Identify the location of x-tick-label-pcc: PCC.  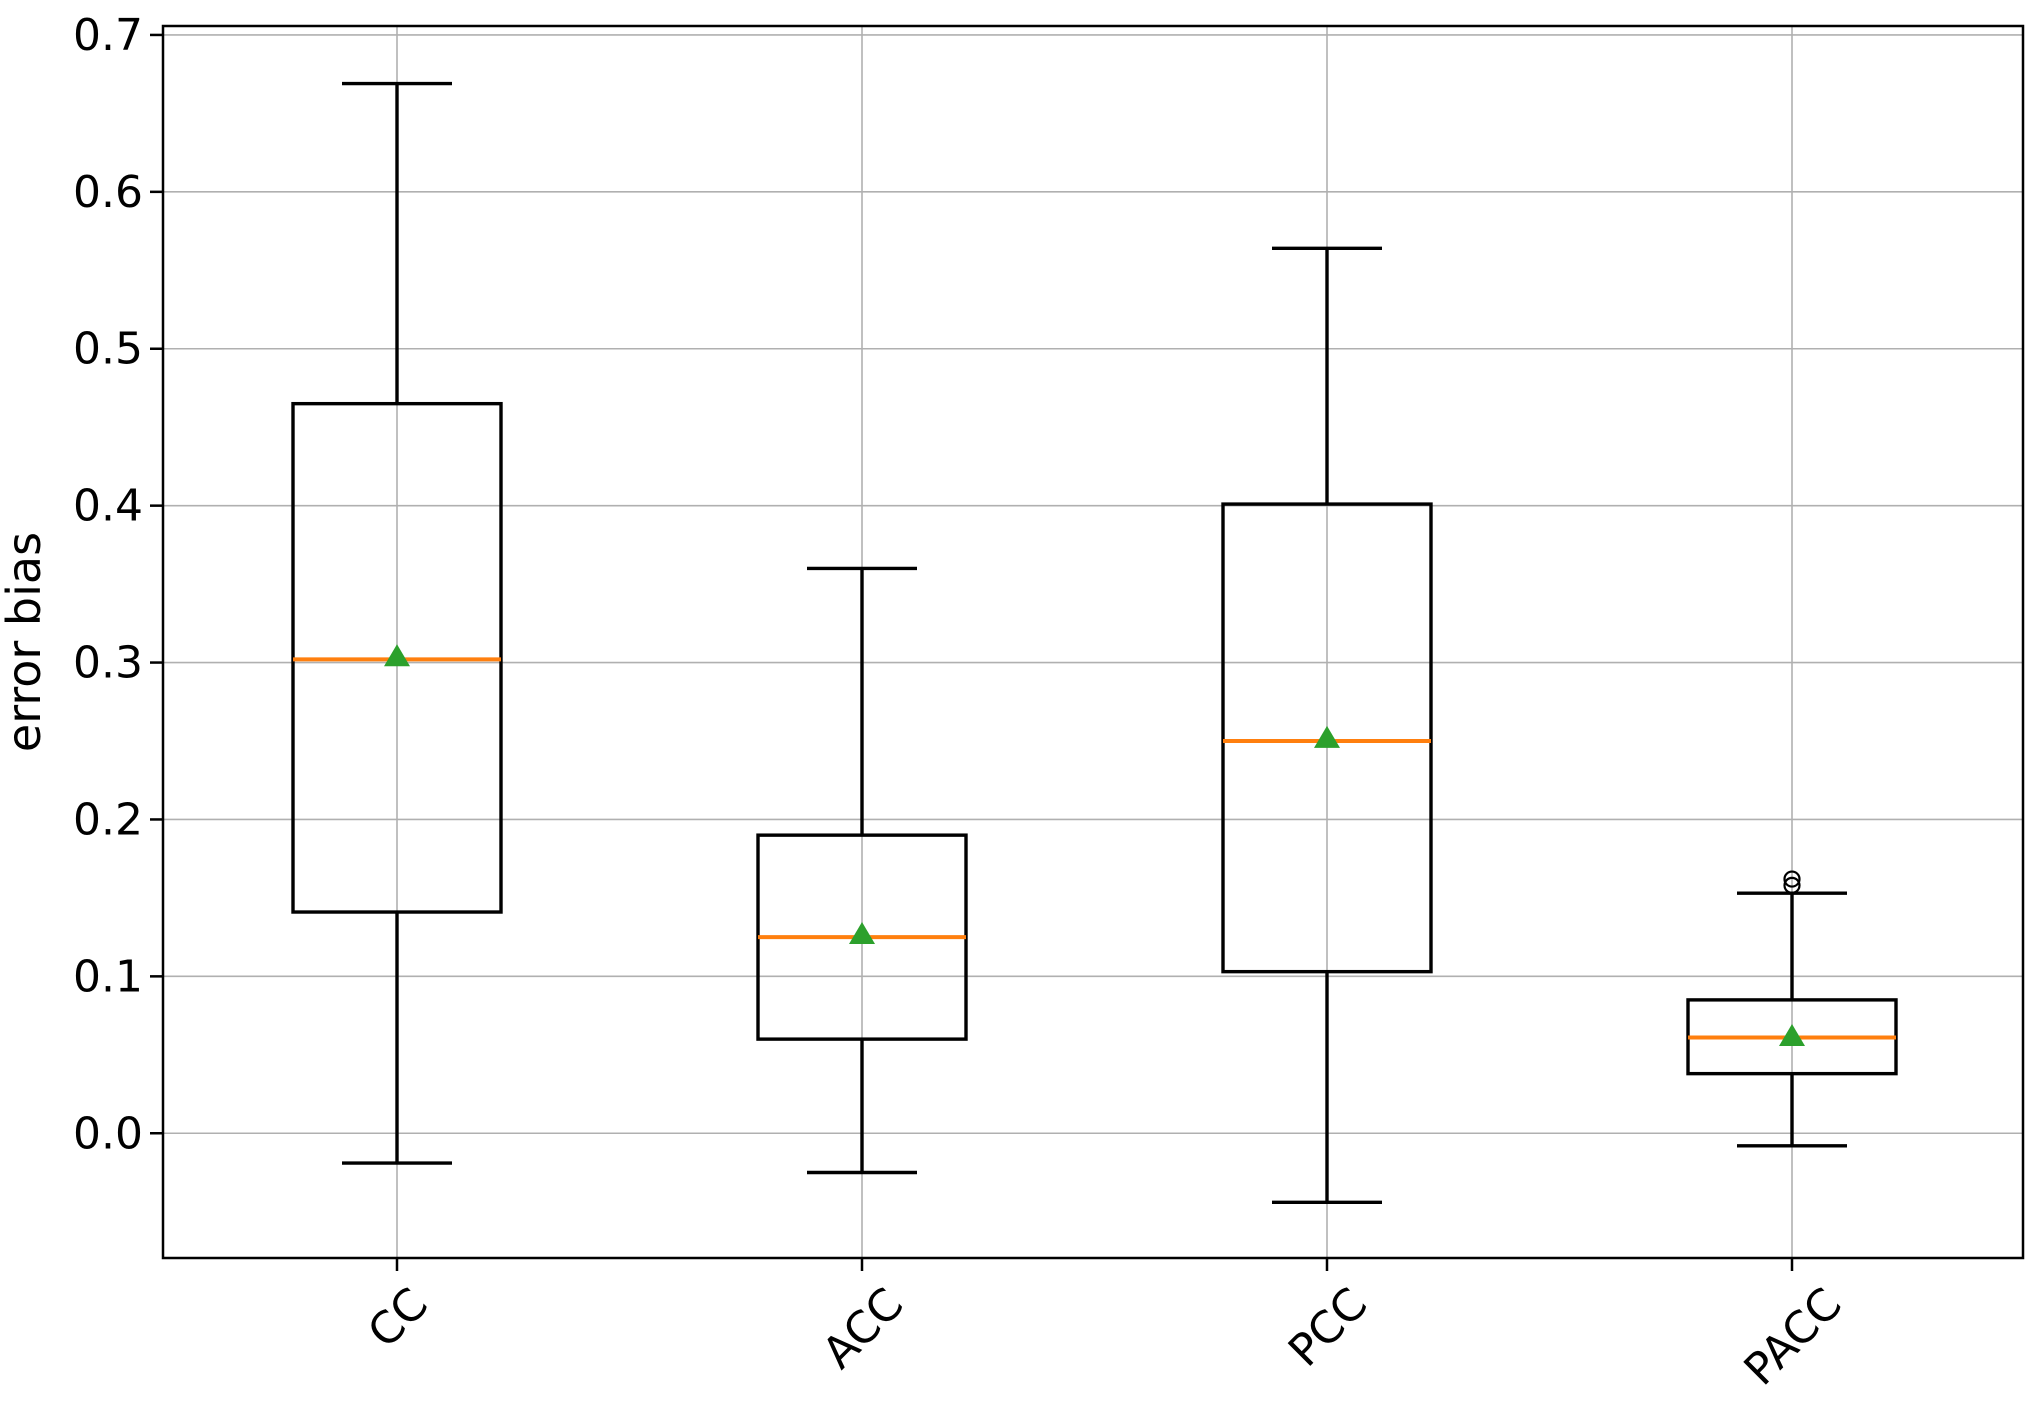
(1328, 1327).